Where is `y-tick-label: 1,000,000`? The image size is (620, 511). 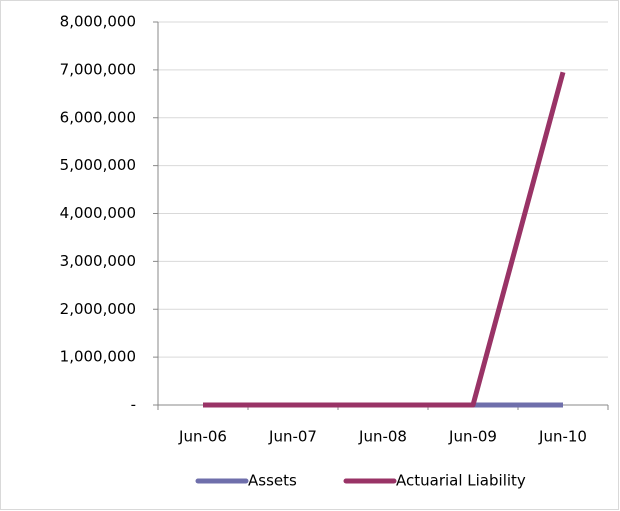 y-tick-label: 1,000,000 is located at coordinates (98, 357).